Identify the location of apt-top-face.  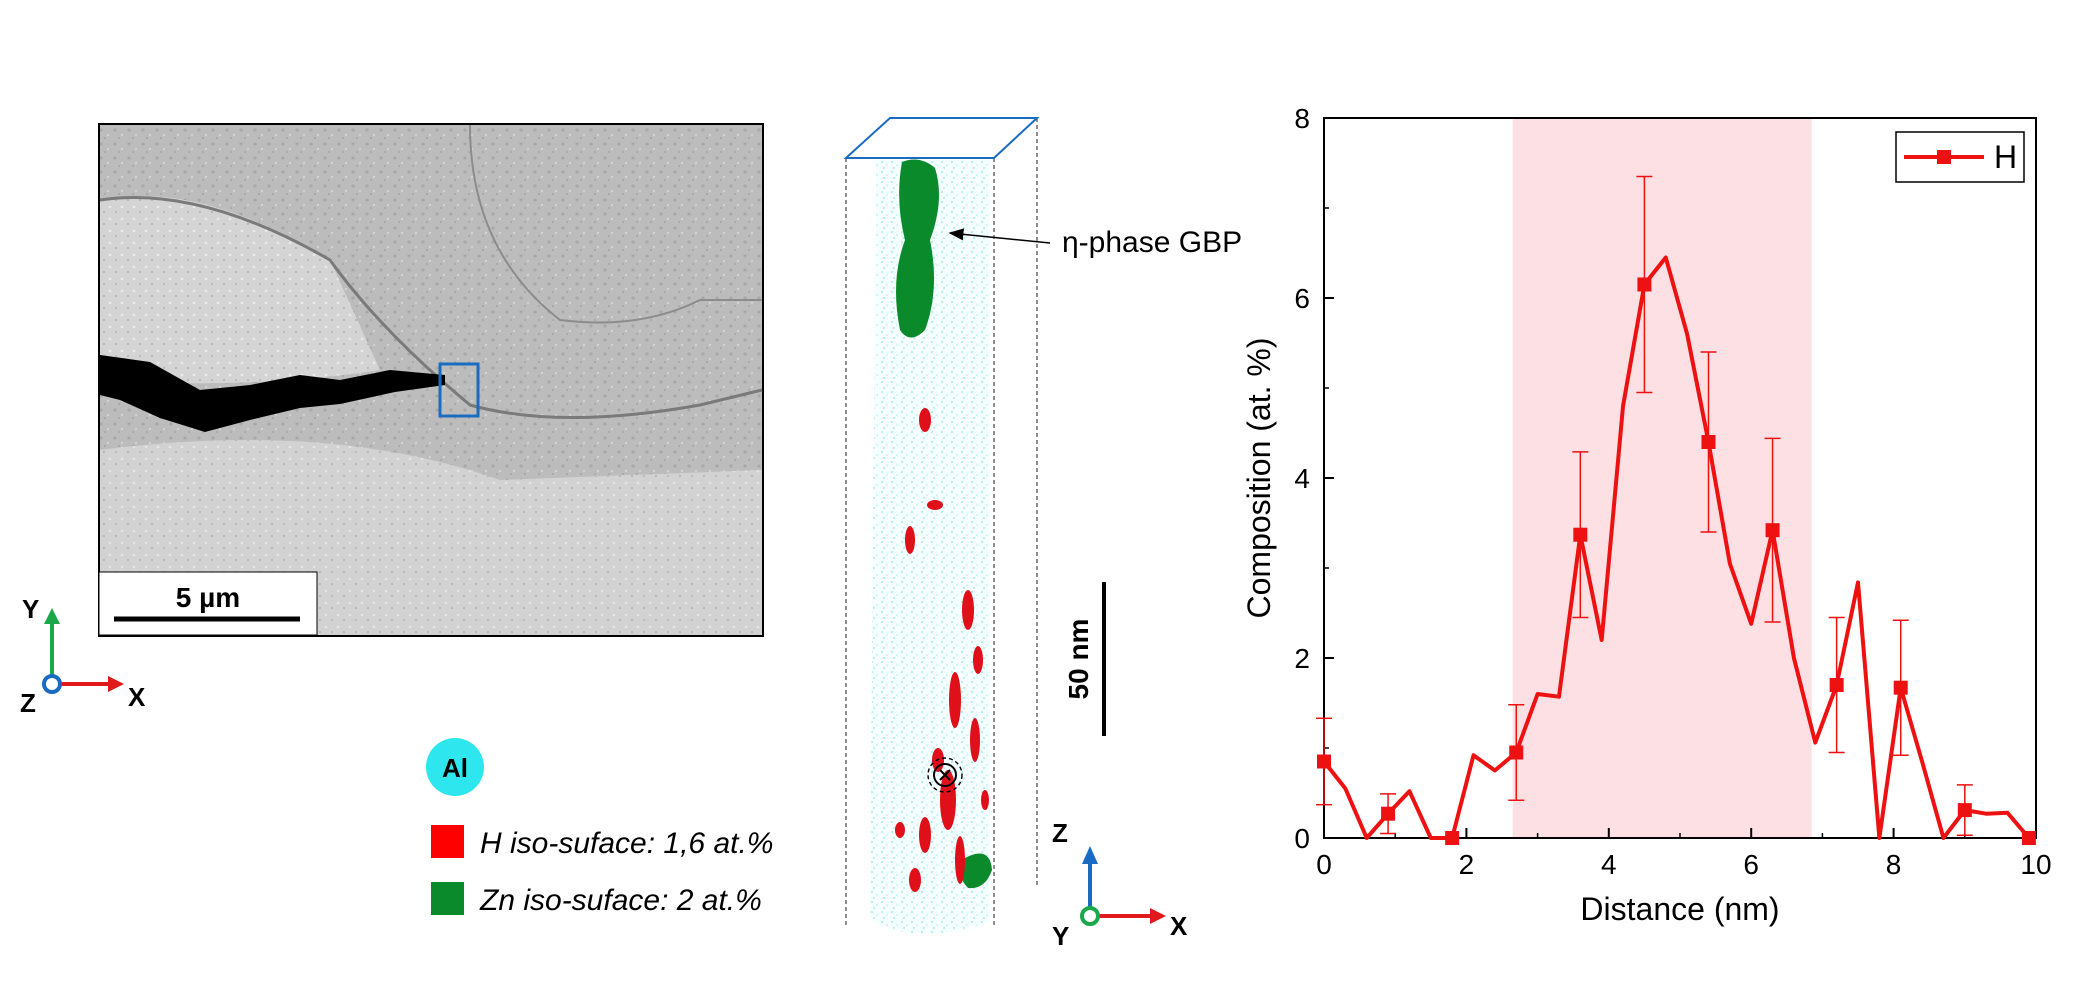
(941, 138).